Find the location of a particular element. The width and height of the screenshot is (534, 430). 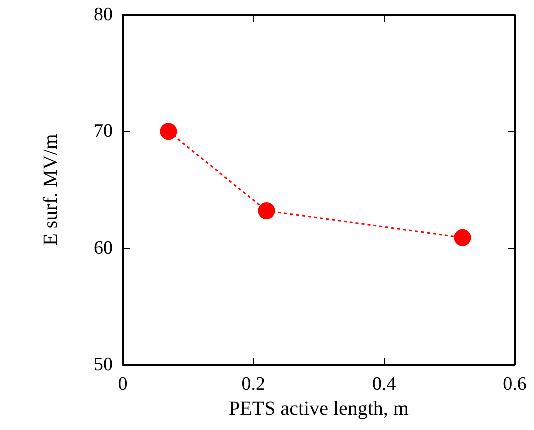

y-tick-label: 70 is located at coordinates (103, 131).